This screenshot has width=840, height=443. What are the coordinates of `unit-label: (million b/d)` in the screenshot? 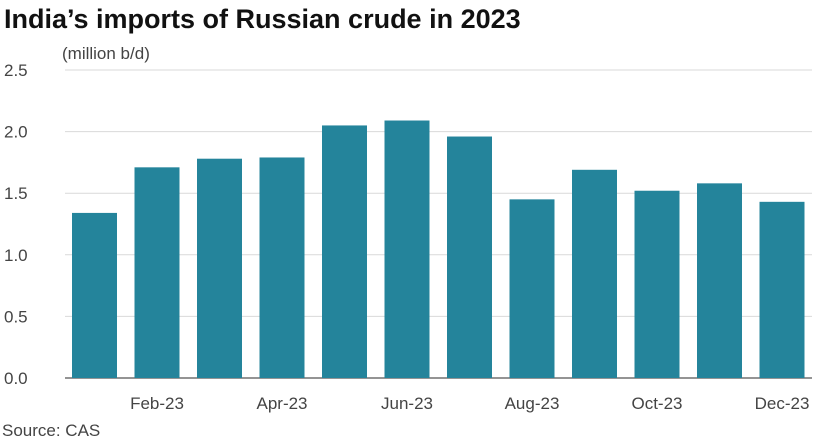 It's located at (106, 53).